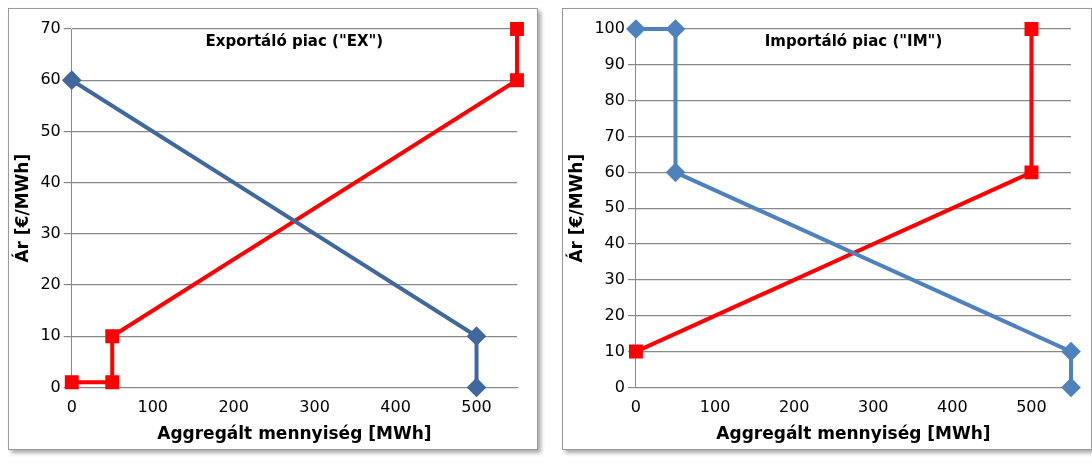 Image resolution: width=1092 pixels, height=467 pixels. I want to click on chart-title: Exportáló piac ("EX"), so click(294, 41).